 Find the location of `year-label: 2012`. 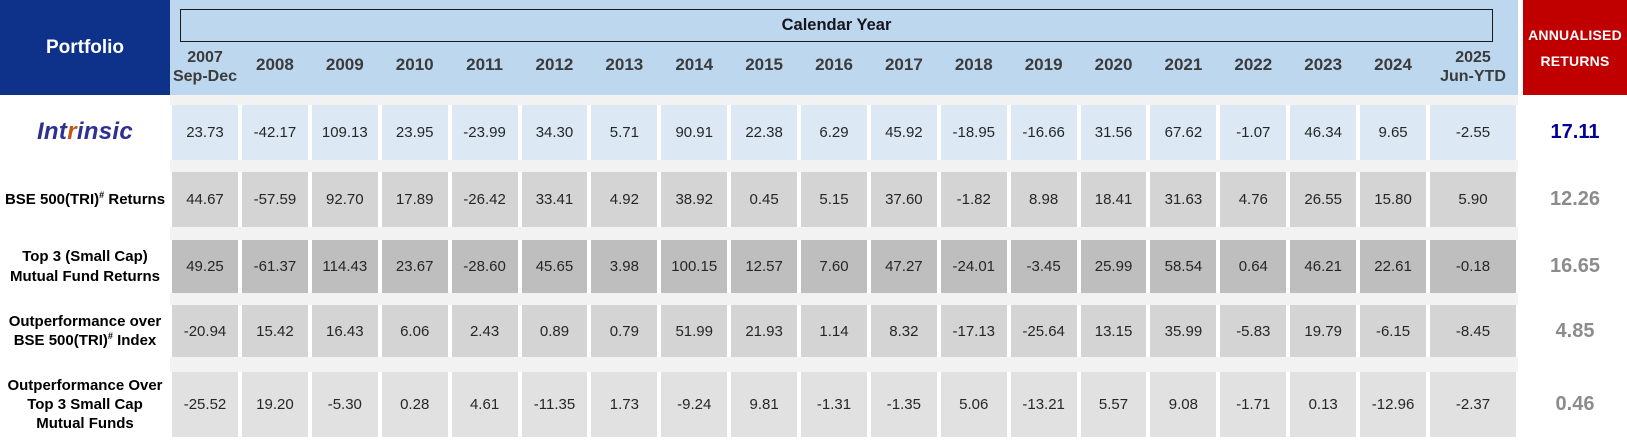

year-label: 2012 is located at coordinates (554, 64).